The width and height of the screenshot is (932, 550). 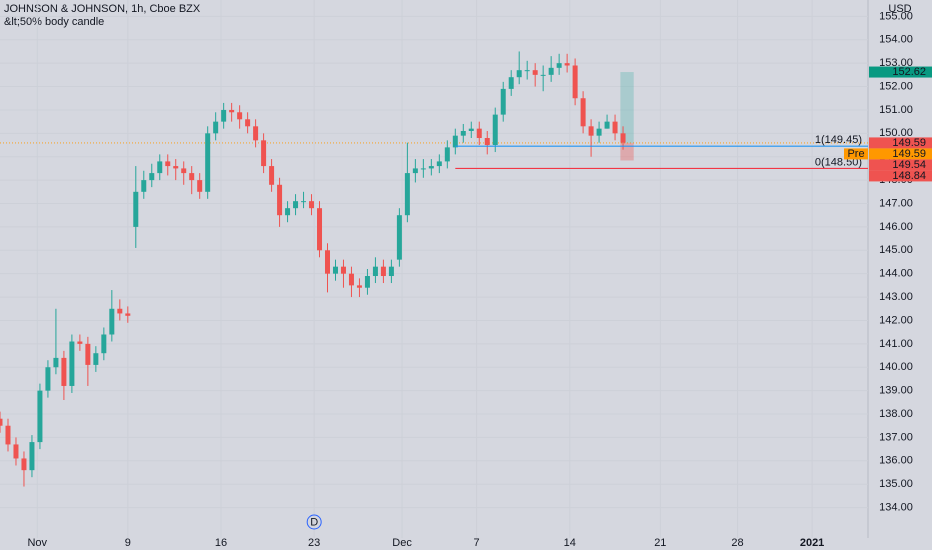 What do you see at coordinates (314, 543) in the screenshot?
I see `x-tick-label: 23` at bounding box center [314, 543].